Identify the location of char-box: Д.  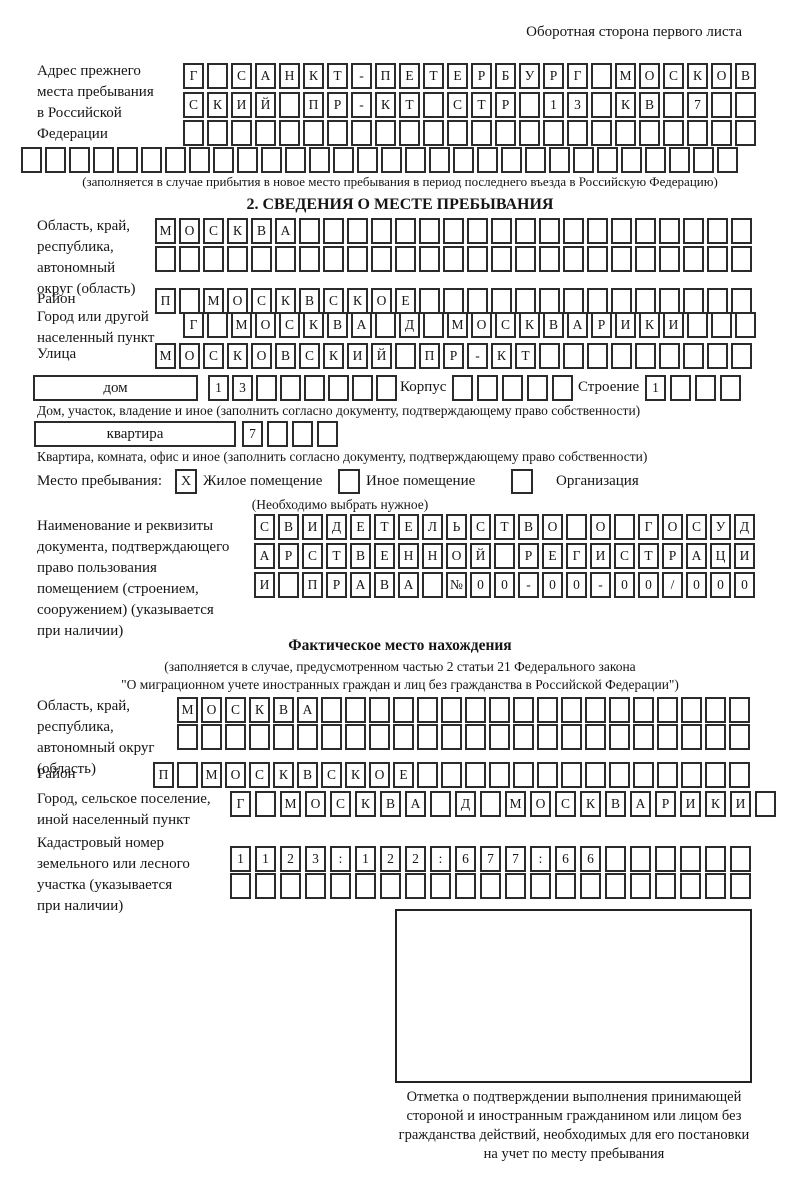
(409, 325).